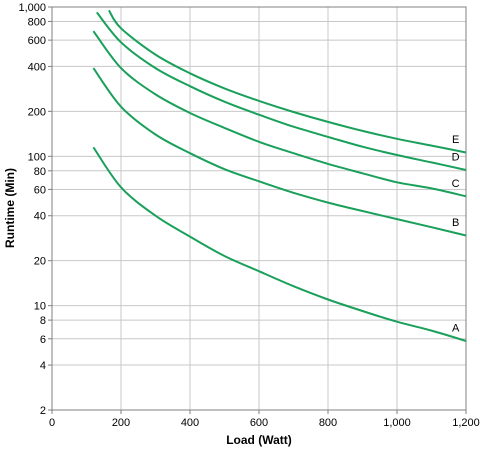 The image size is (480, 450). Describe the element at coordinates (43, 366) in the screenshot. I see `y-tick-label: 4` at that location.